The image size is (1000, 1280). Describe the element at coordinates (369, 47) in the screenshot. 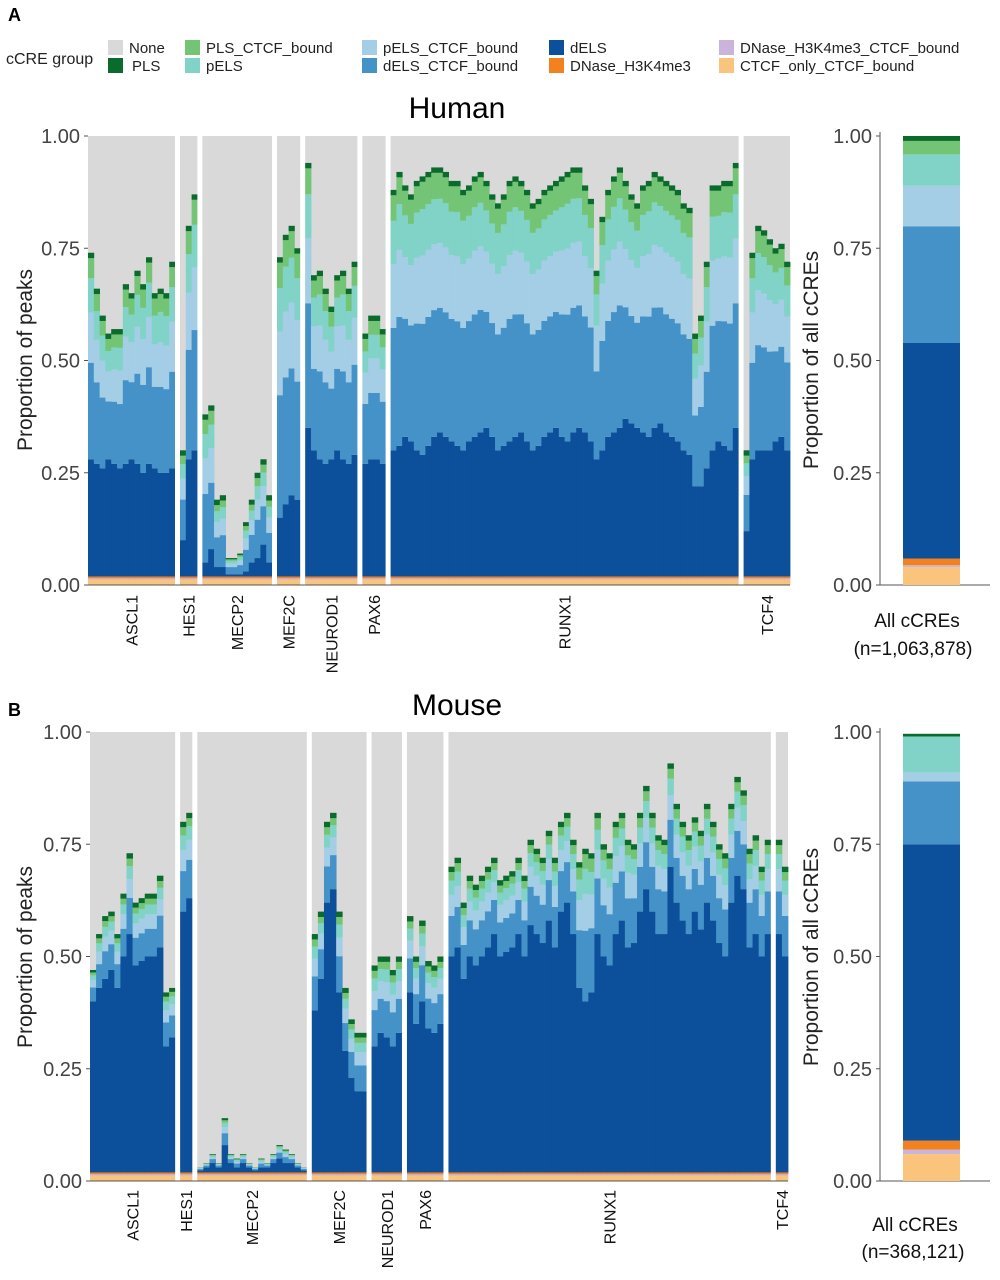

I see `legend-swatch-pels-ctcf-bound` at that location.